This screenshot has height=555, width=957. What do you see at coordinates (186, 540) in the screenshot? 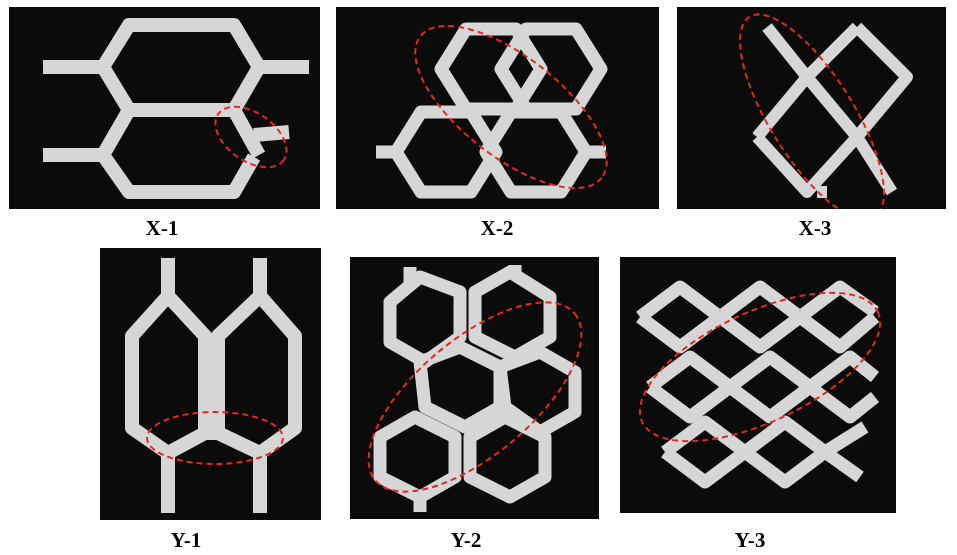
I see `panel-label-y1: Y-1` at bounding box center [186, 540].